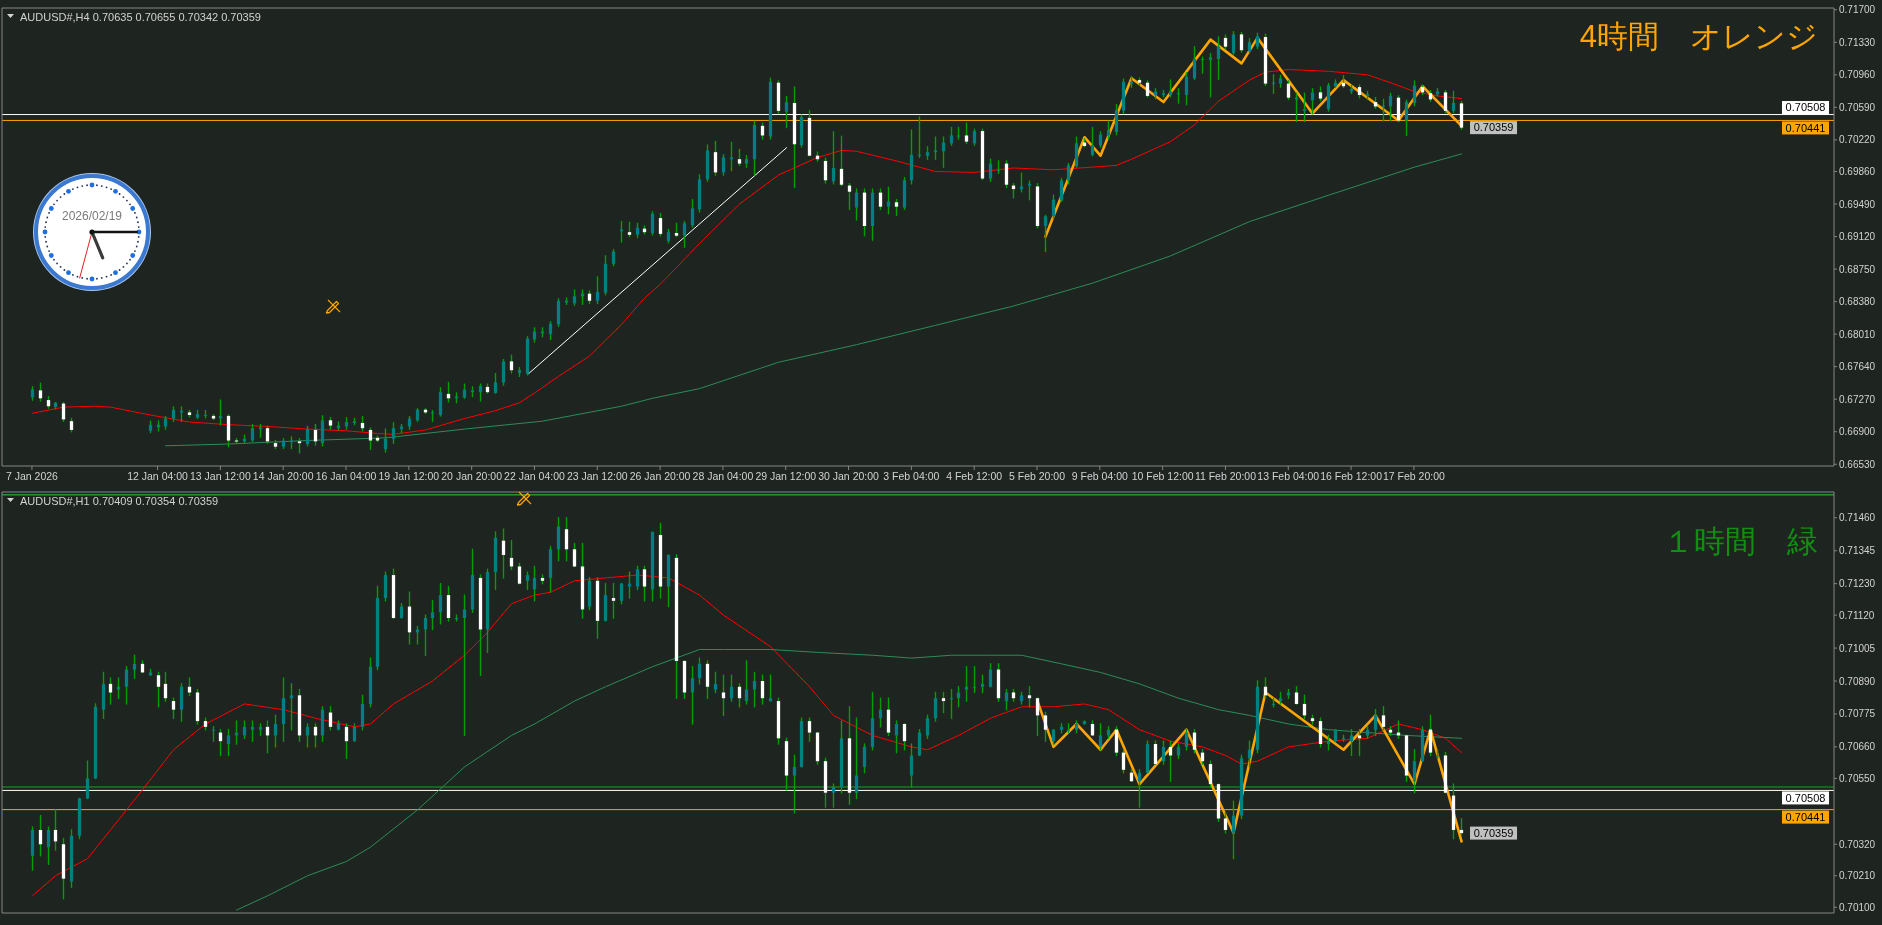 The width and height of the screenshot is (1882, 925). I want to click on annotation: 4時間 オレンジ, so click(1698, 36).